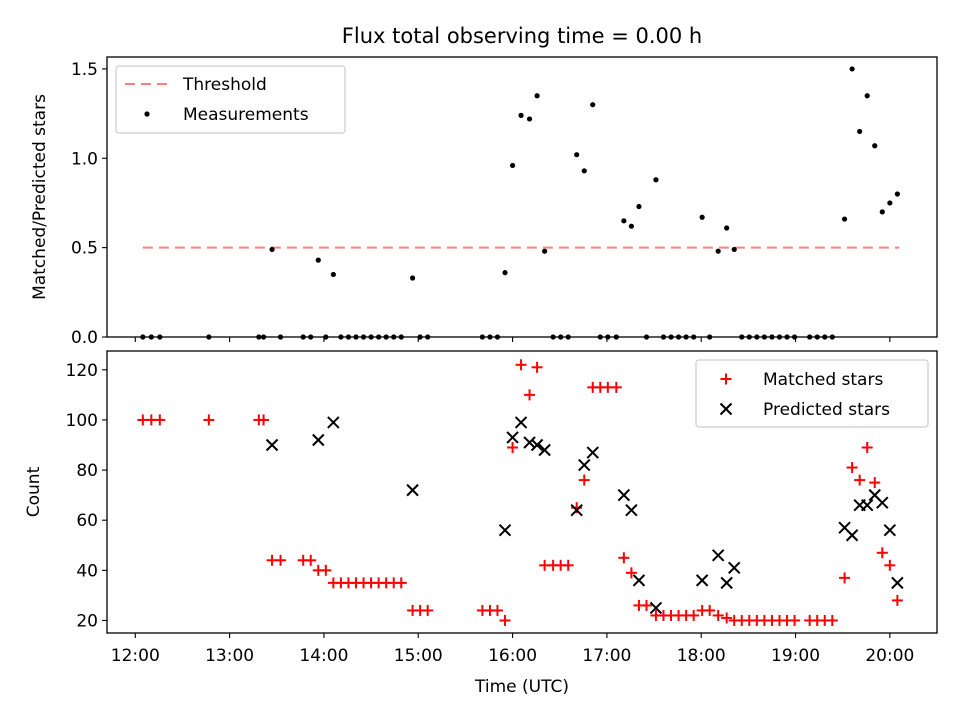  What do you see at coordinates (512, 656) in the screenshot?
I see `bottom-x-tick-label-4: 16:00` at bounding box center [512, 656].